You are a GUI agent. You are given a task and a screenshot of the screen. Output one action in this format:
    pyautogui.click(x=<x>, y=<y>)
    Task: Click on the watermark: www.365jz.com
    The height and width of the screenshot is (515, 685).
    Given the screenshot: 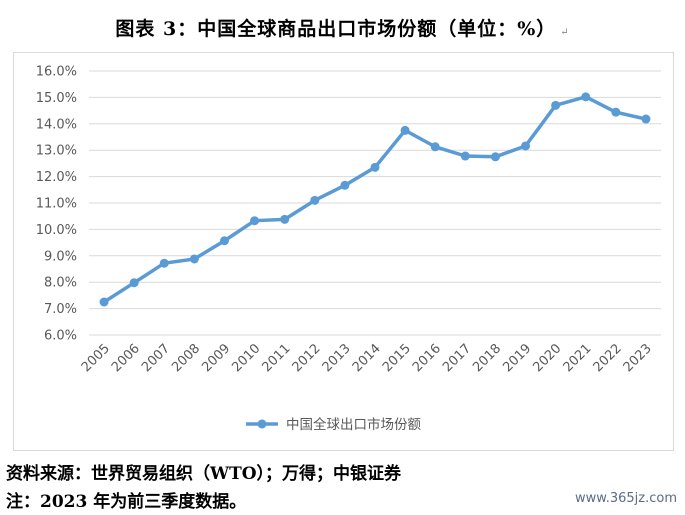 What is the action you would take?
    pyautogui.click(x=626, y=498)
    